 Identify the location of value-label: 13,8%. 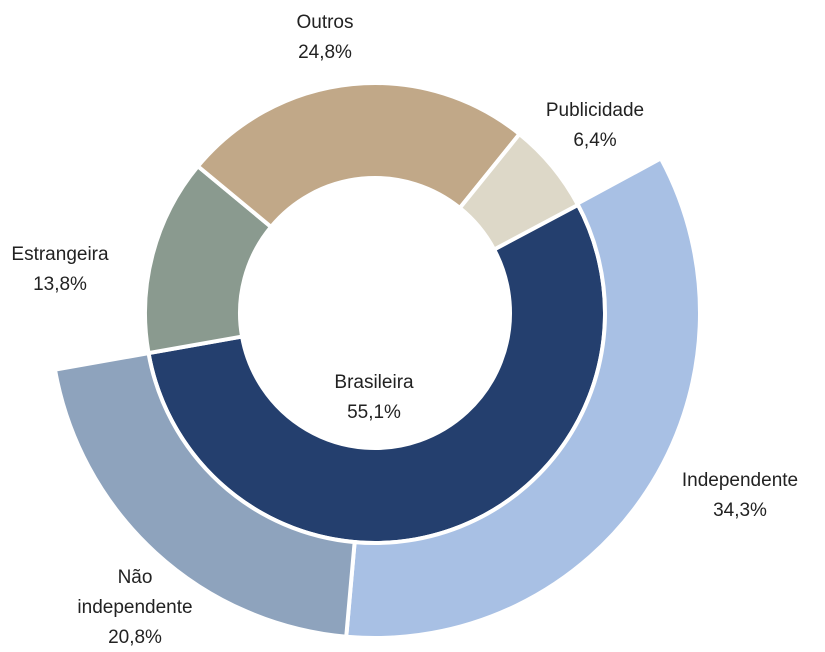
(60, 284).